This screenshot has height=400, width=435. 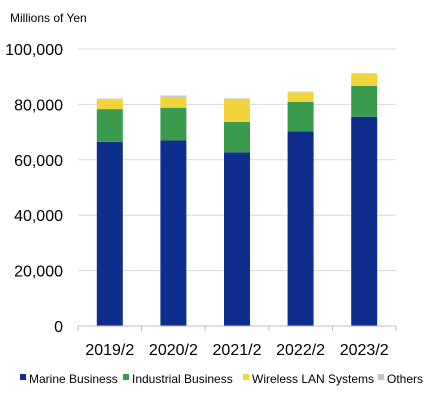 I want to click on x-tick-label: 2021/2, so click(x=237, y=350).